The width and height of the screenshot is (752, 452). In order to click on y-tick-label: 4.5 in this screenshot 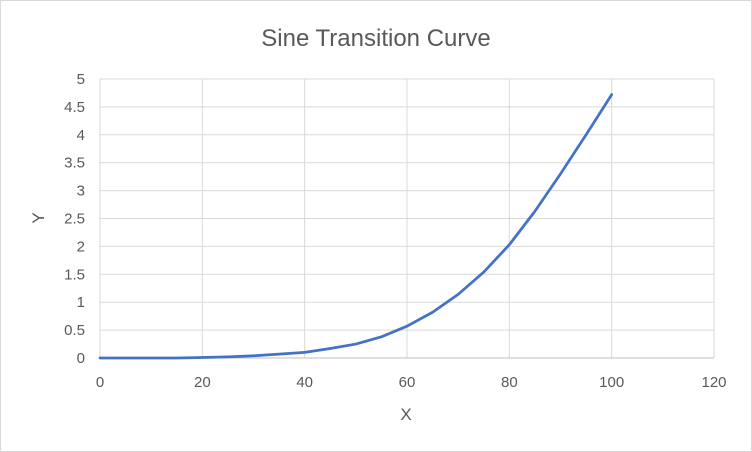, I will do `click(74, 107)`.